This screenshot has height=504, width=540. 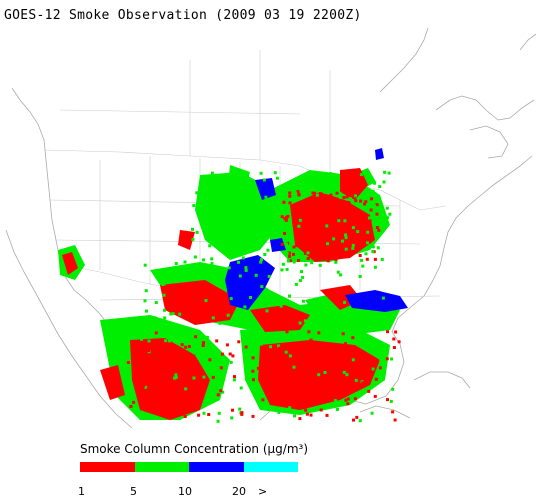 I want to click on legend-color-bar, so click(x=189, y=467).